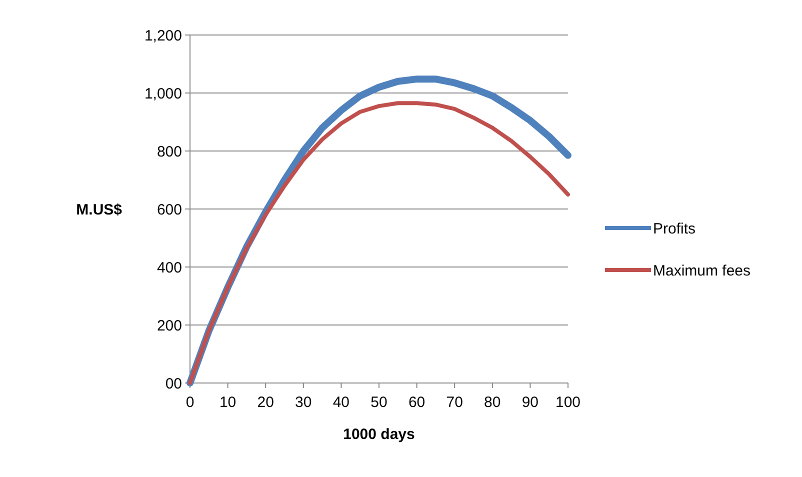  What do you see at coordinates (492, 402) in the screenshot?
I see `x-tick-label: 80` at bounding box center [492, 402].